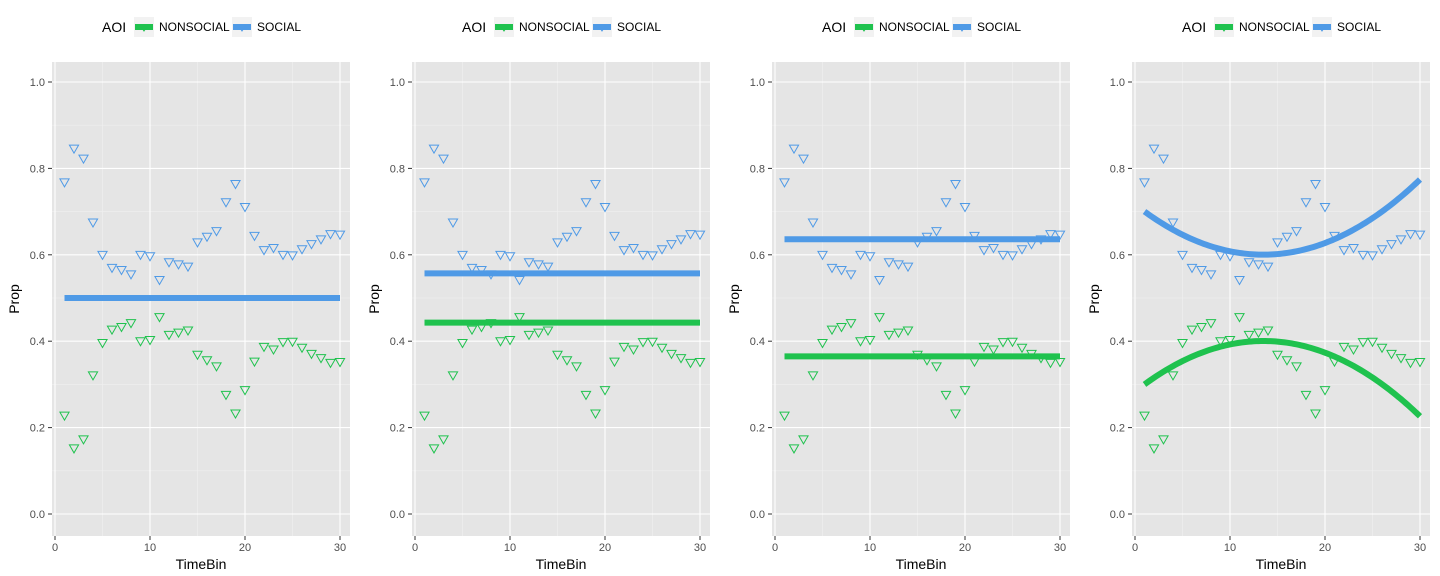 This screenshot has height=576, width=1440. I want to click on series-social, so click(202, 215).